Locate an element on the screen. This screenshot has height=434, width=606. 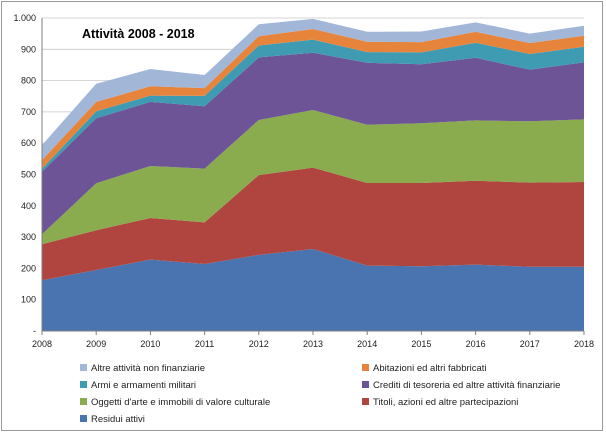
x-tick-label: 2018 is located at coordinates (584, 344).